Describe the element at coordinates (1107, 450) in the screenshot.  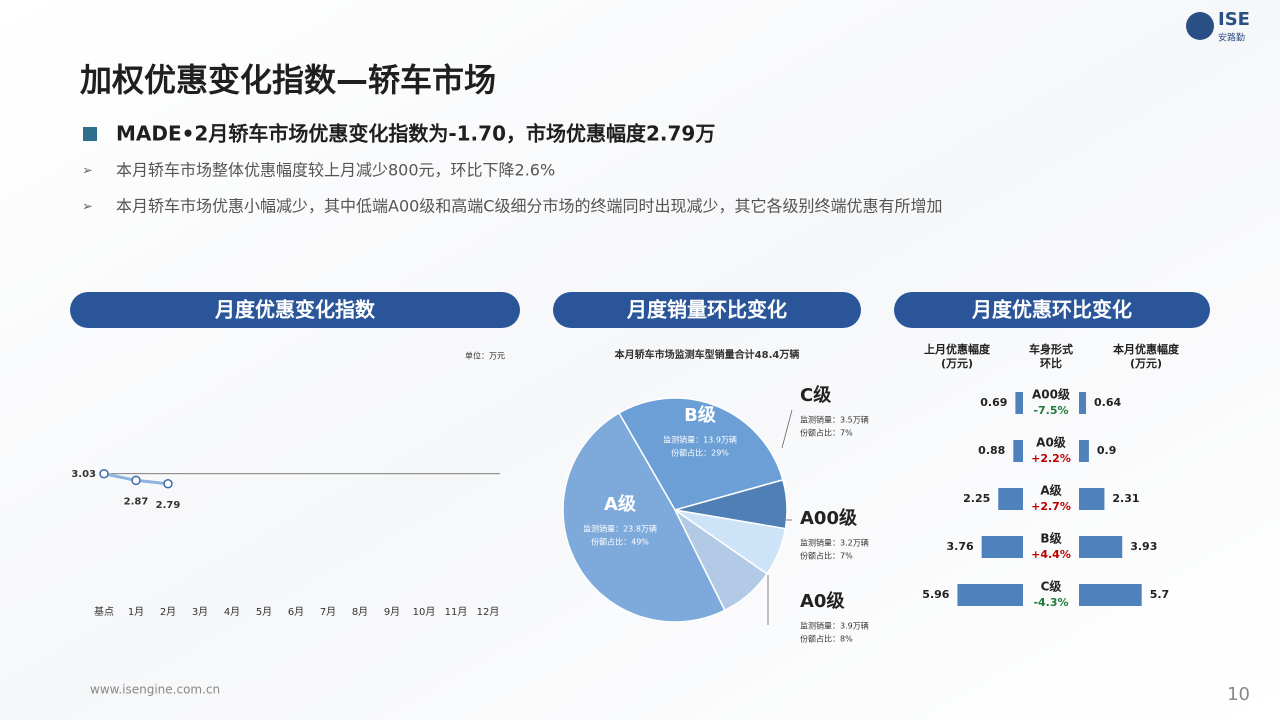
I see `value-label: 0.9` at that location.